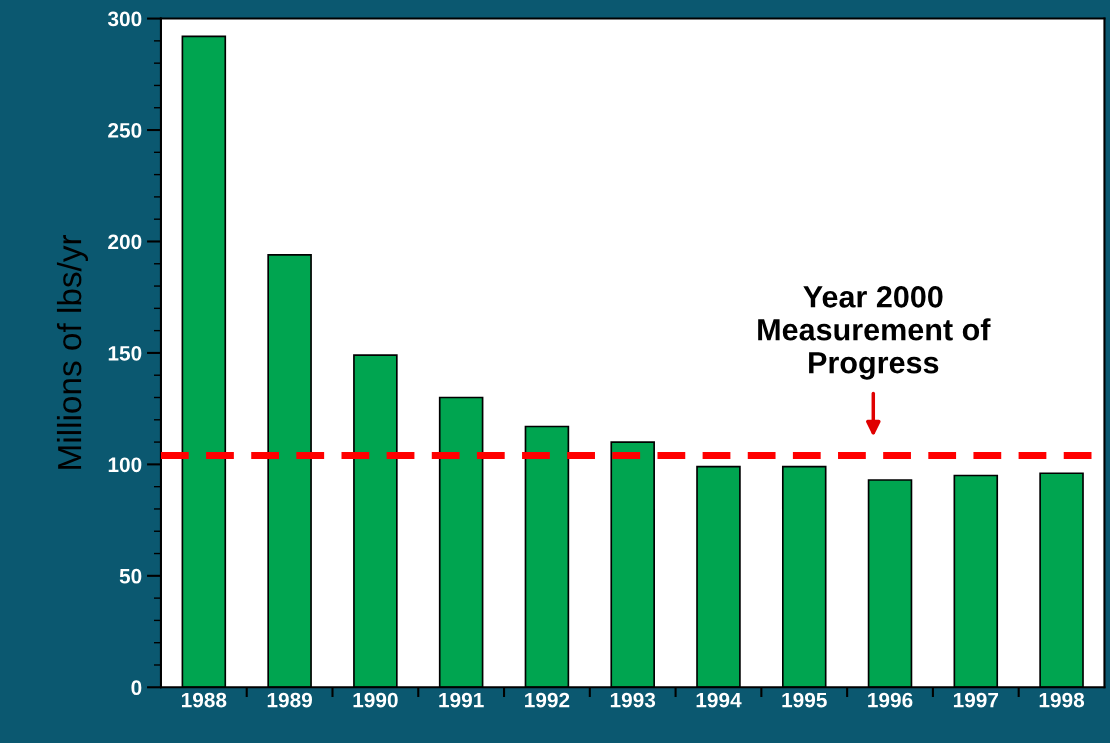  What do you see at coordinates (547, 700) in the screenshot?
I see `x-tick-label: 1992` at bounding box center [547, 700].